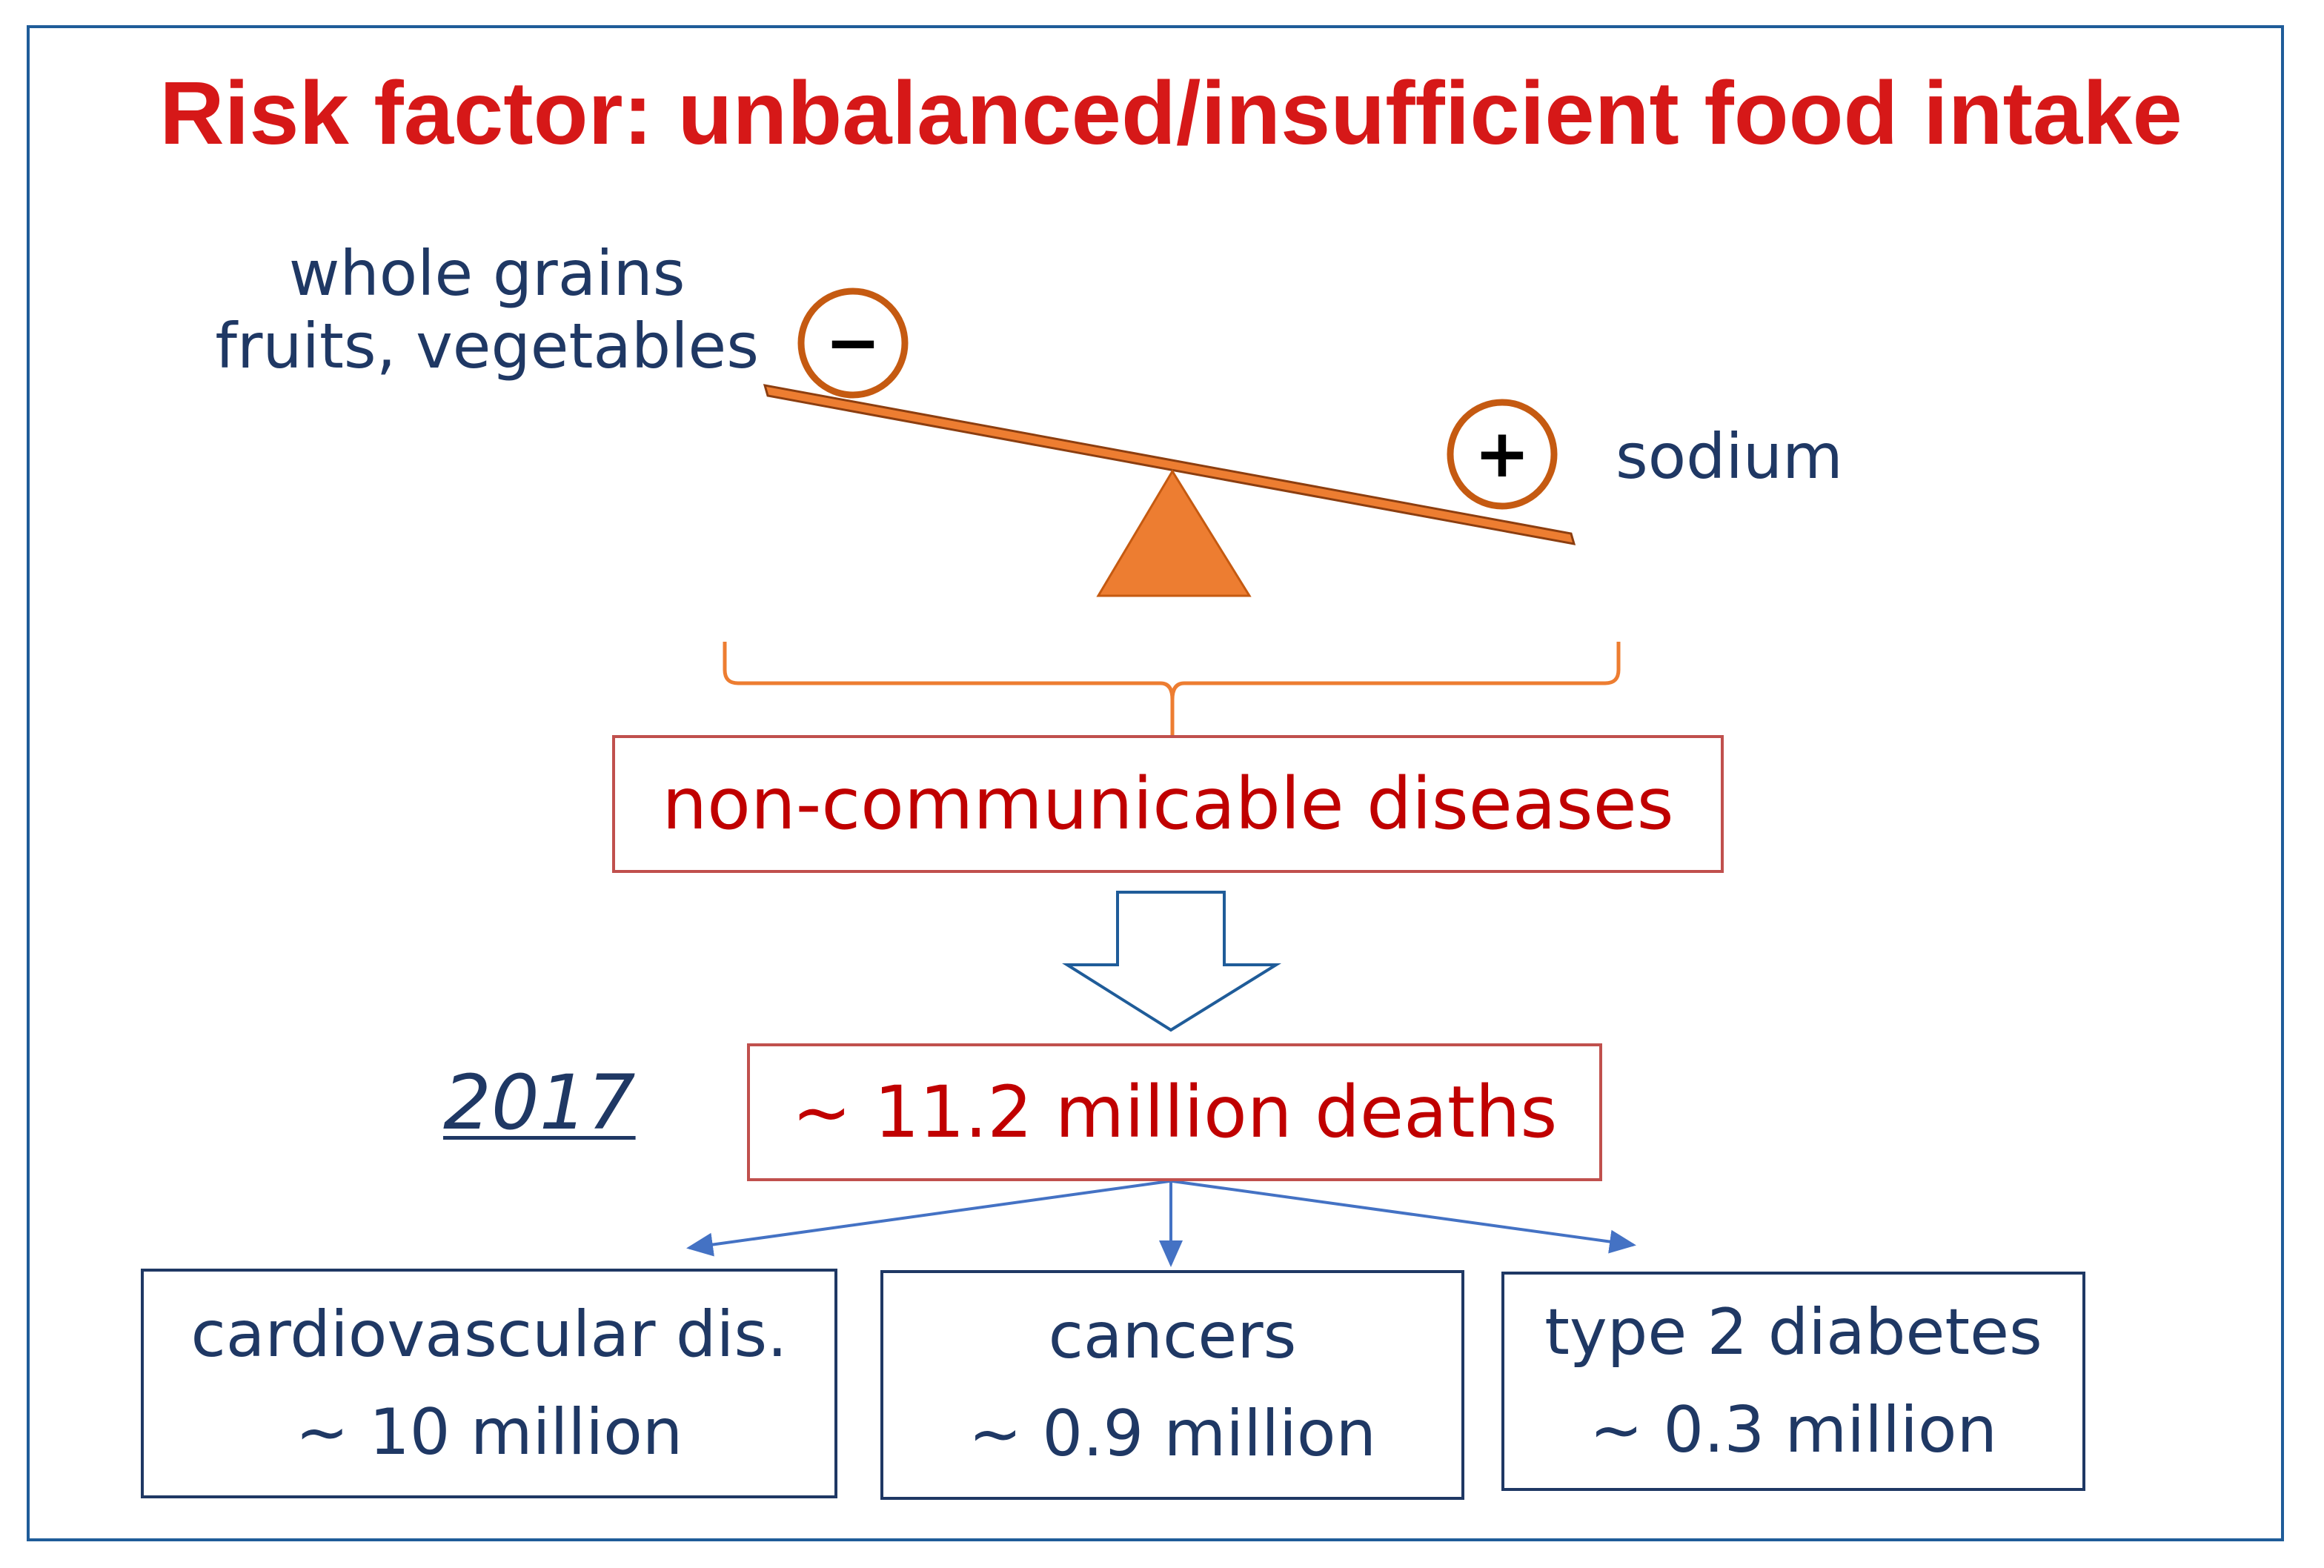 Image resolution: width=2324 pixels, height=1568 pixels. What do you see at coordinates (1793, 1381) in the screenshot?
I see `diabetes-box: type 2 diabetes ~ 0.3 million` at bounding box center [1793, 1381].